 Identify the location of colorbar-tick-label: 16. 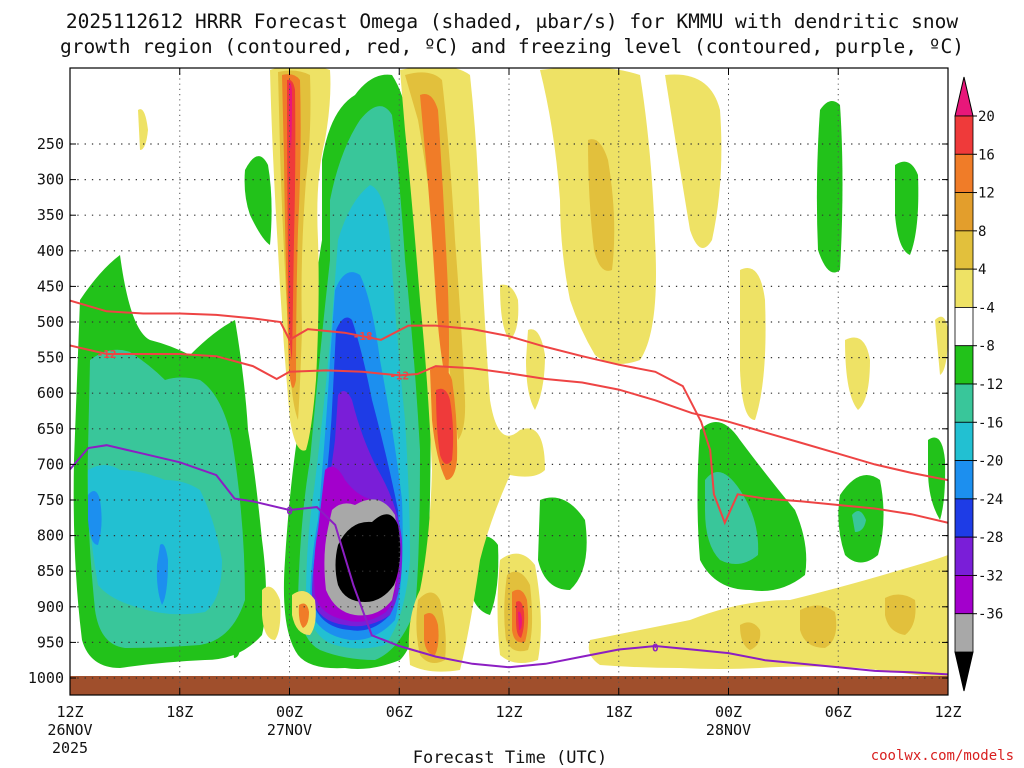
(986, 155).